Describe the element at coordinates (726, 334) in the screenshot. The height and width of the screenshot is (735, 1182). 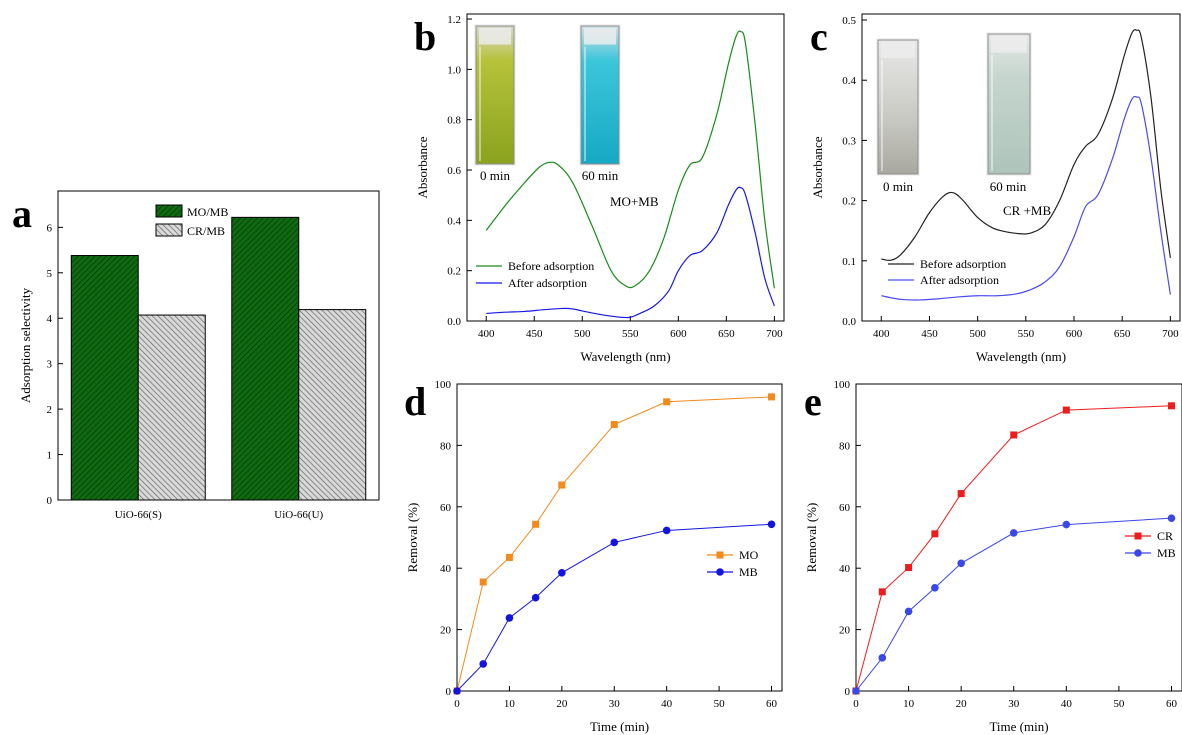
I see `x-tick-label: 650` at that location.